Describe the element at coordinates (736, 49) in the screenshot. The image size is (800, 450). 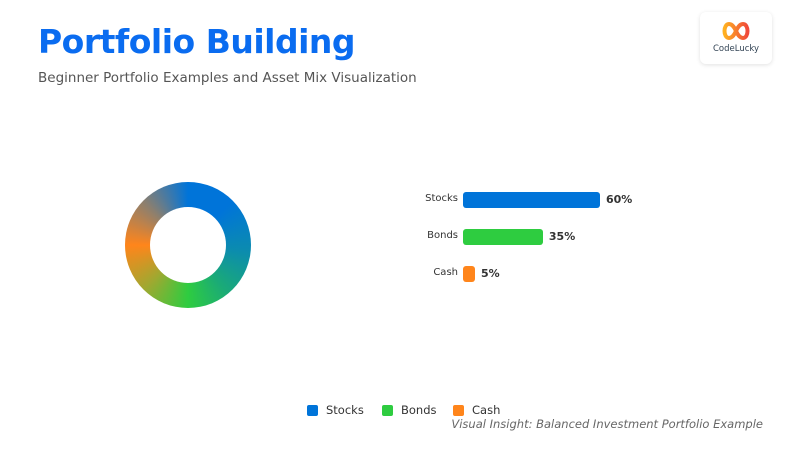
I see `logo-text: CodeLucky` at that location.